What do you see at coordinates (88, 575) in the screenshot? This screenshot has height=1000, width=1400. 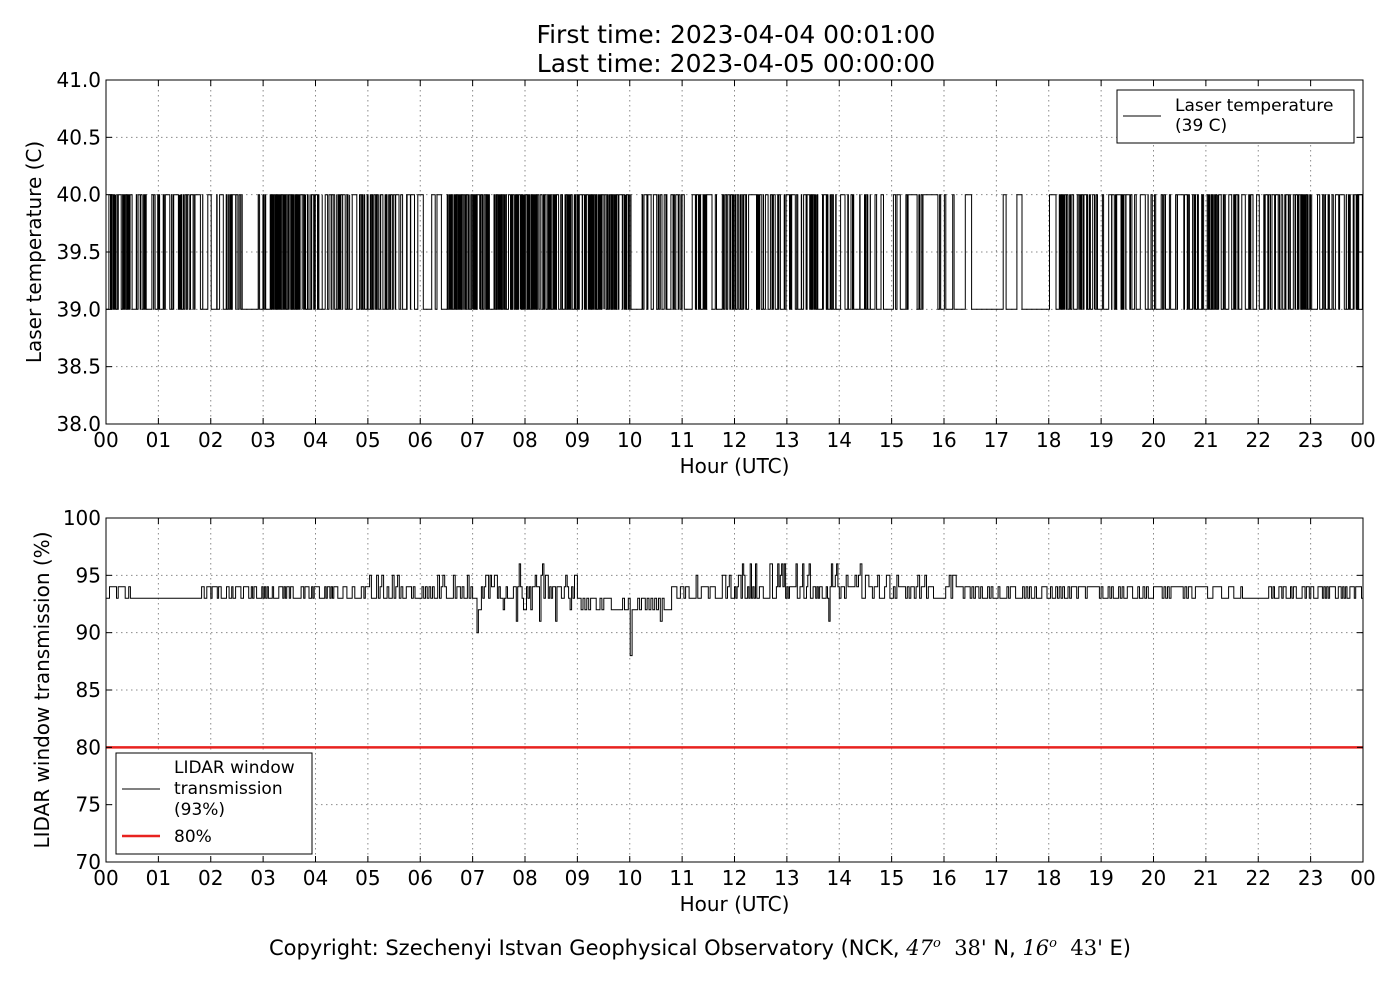 I see `y-tick-label: 95` at bounding box center [88, 575].